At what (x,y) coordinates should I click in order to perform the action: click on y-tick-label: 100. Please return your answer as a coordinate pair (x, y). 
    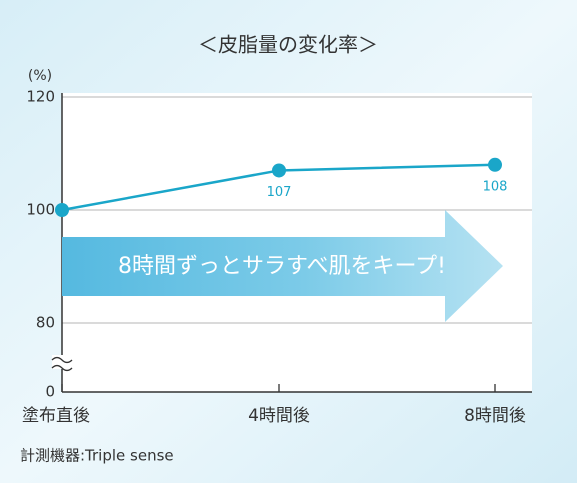
    Looking at the image, I should click on (40, 210).